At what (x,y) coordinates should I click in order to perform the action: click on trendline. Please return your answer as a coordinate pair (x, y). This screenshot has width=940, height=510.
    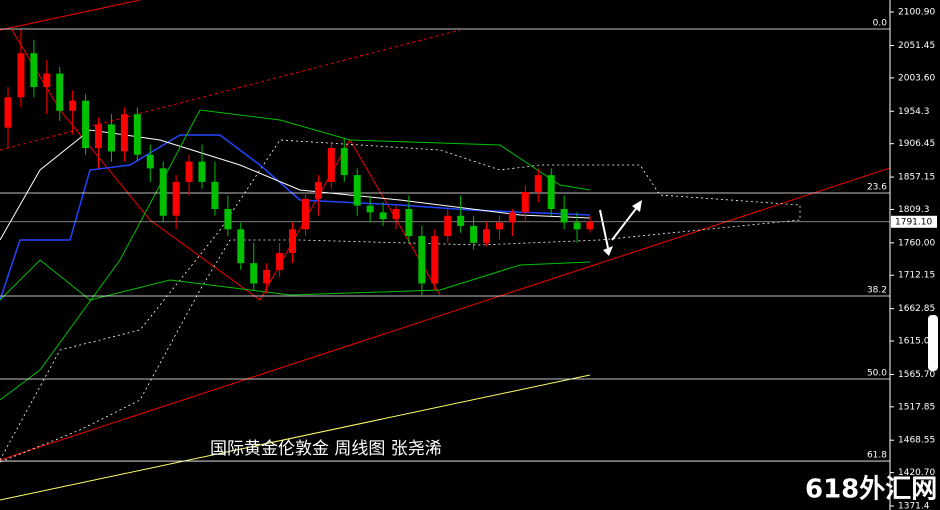
    Looking at the image, I should click on (70, 15).